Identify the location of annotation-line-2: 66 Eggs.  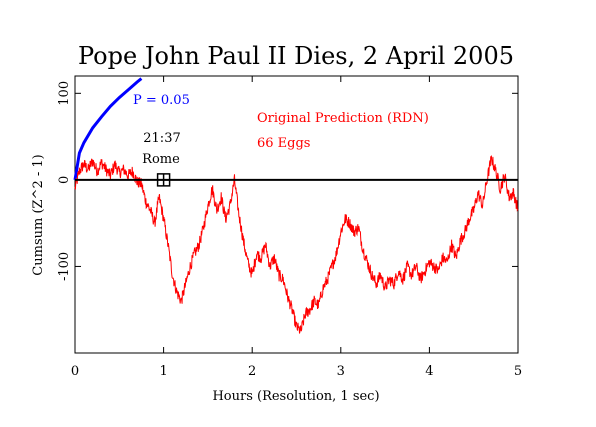
(283, 143).